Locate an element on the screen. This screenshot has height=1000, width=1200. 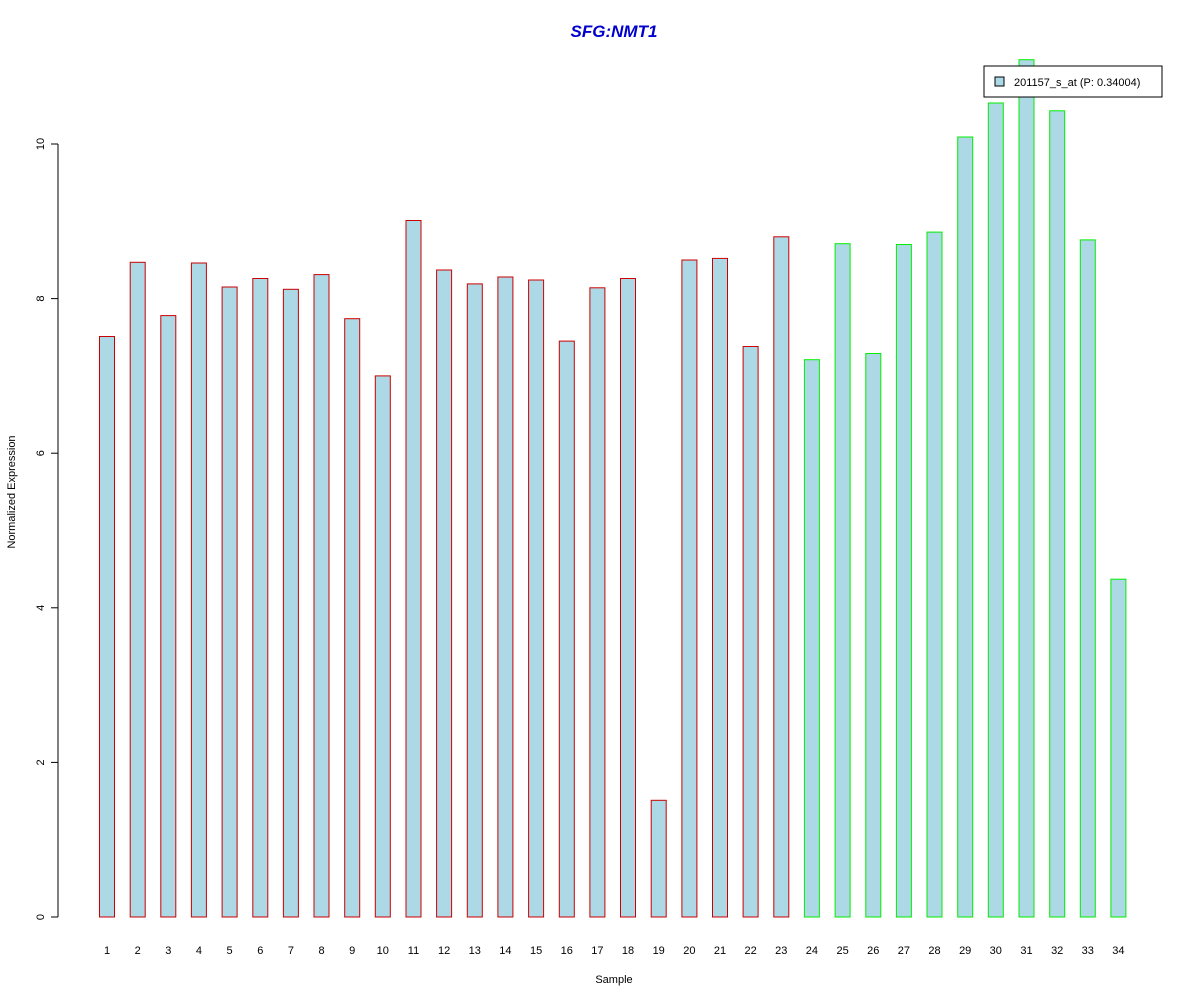
x-tick-label: 31 is located at coordinates (1026, 951).